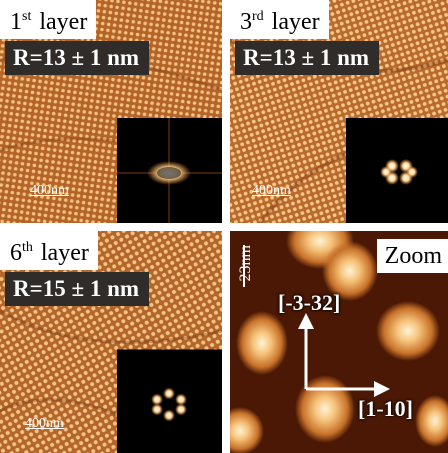  What do you see at coordinates (49, 250) in the screenshot?
I see `layer-title: 6th layer` at bounding box center [49, 250].